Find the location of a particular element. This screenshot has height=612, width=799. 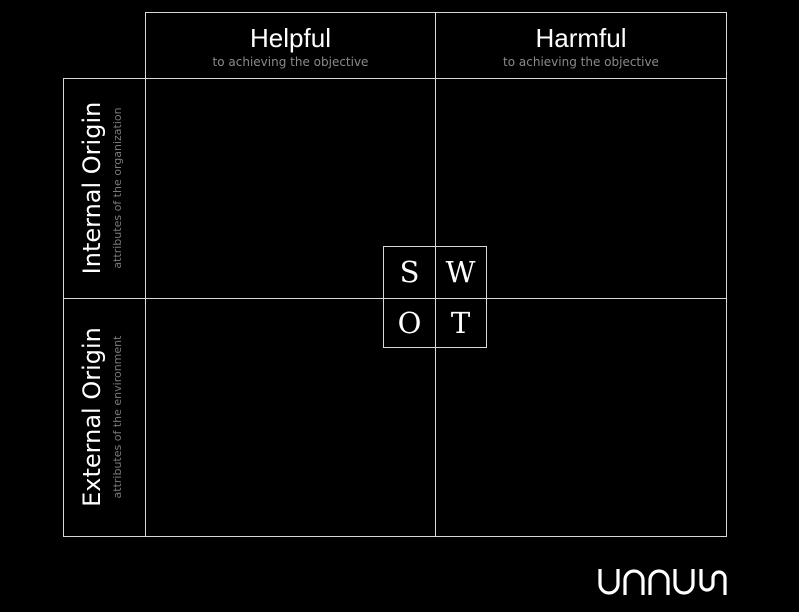

grid-line-header-bottom is located at coordinates (395, 78).